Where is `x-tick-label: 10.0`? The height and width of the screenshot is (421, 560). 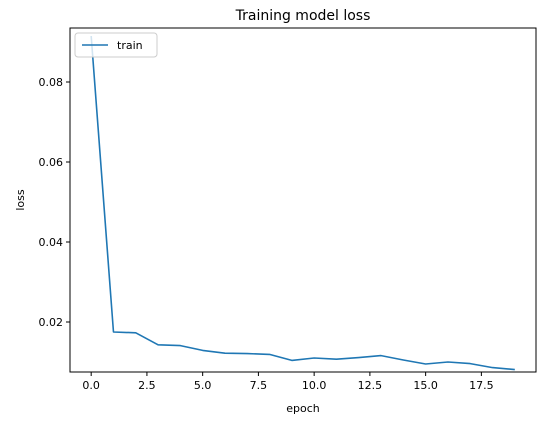 x-tick-label: 10.0 is located at coordinates (314, 385).